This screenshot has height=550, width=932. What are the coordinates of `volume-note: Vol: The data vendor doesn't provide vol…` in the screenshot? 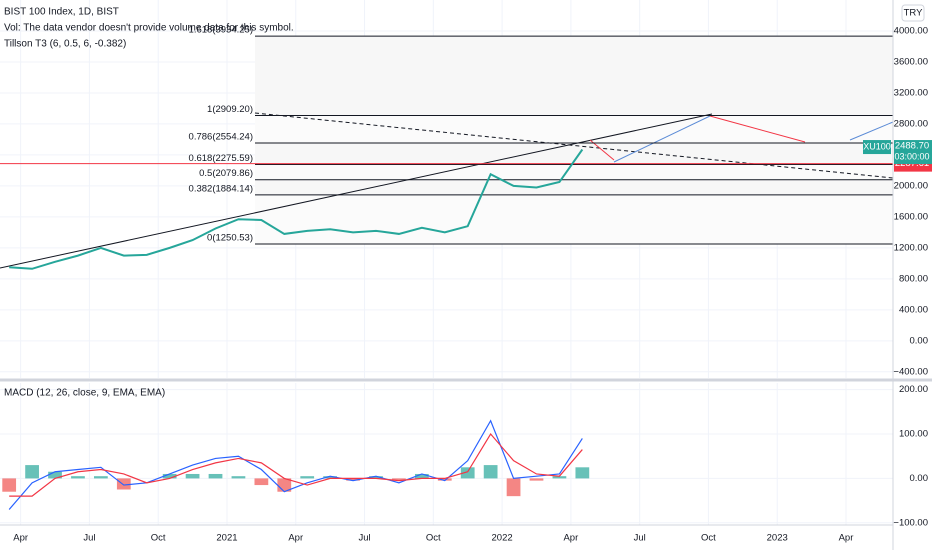 It's located at (149, 28).